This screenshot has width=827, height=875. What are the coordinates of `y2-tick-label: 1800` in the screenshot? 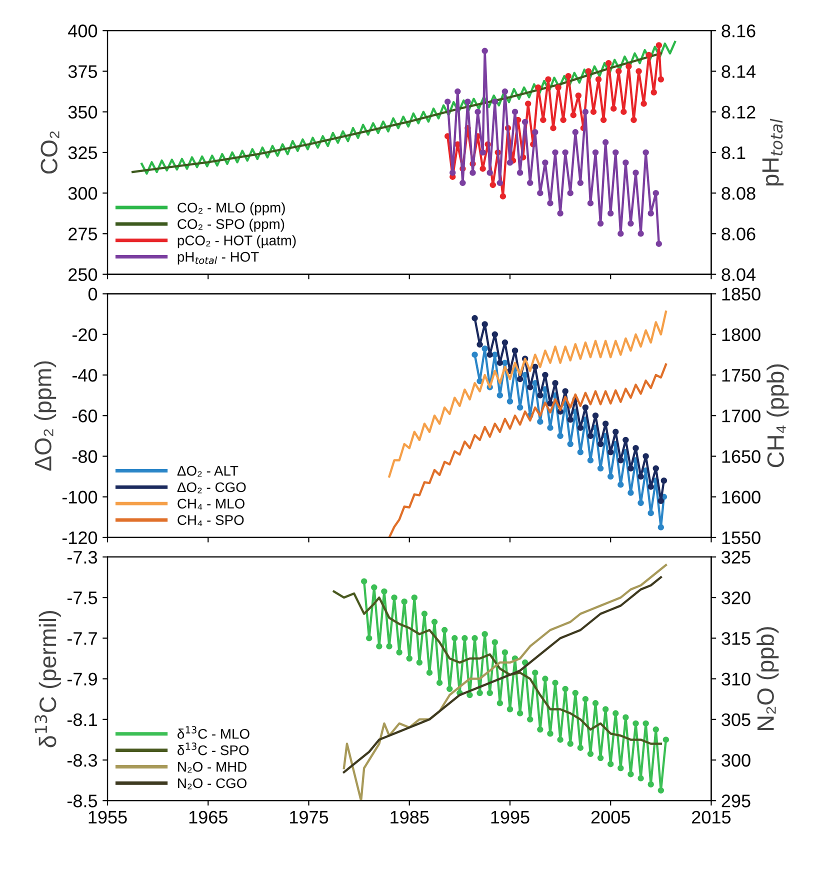 It's located at (741, 335).